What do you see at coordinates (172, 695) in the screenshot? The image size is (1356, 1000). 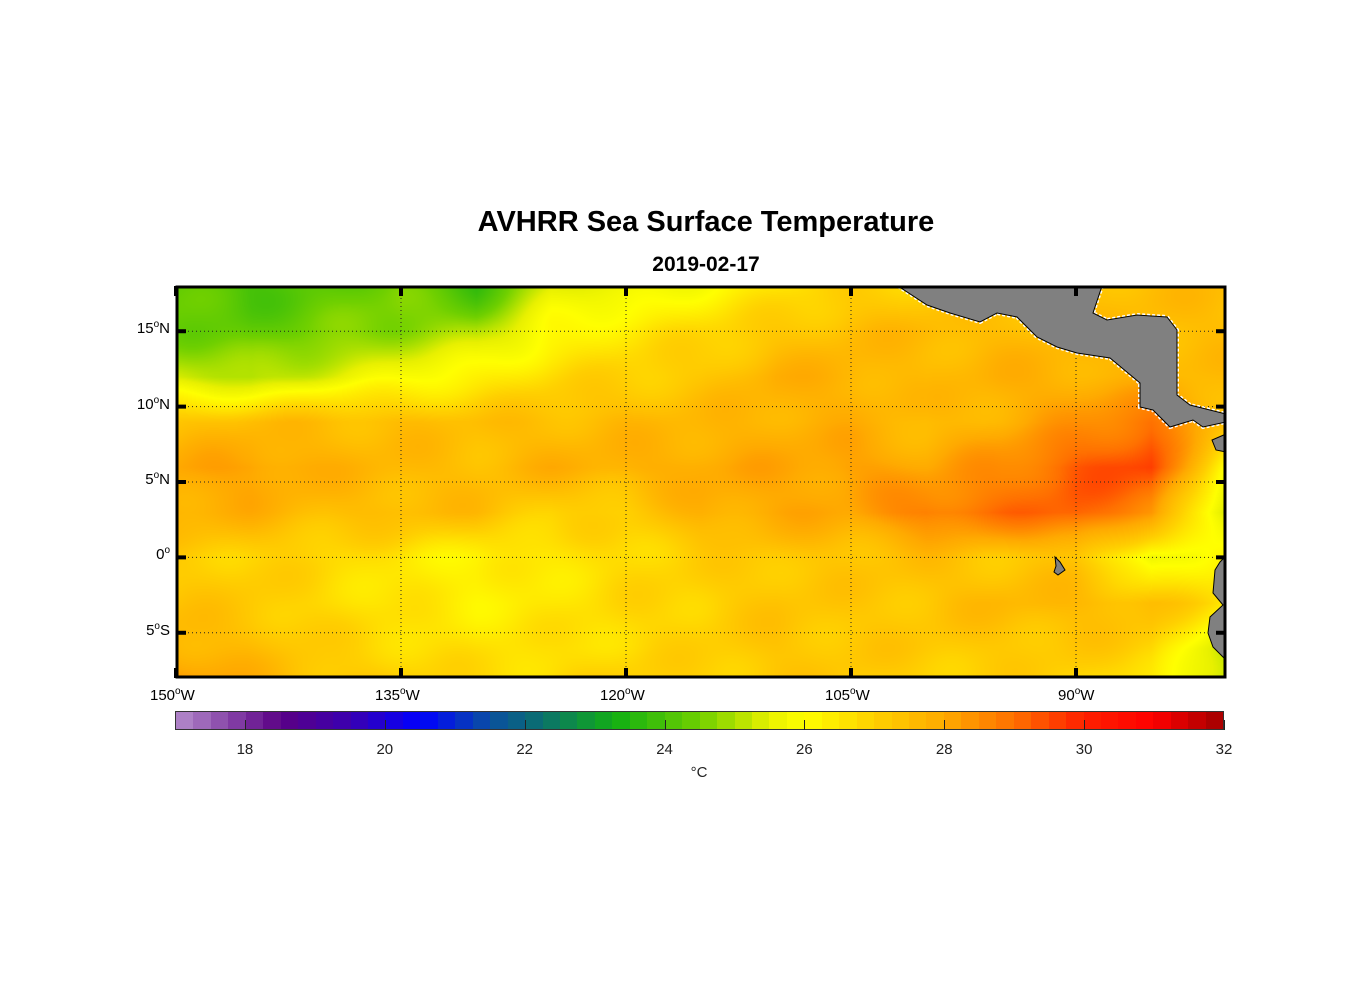 I see `lon-label: 150oW` at bounding box center [172, 695].